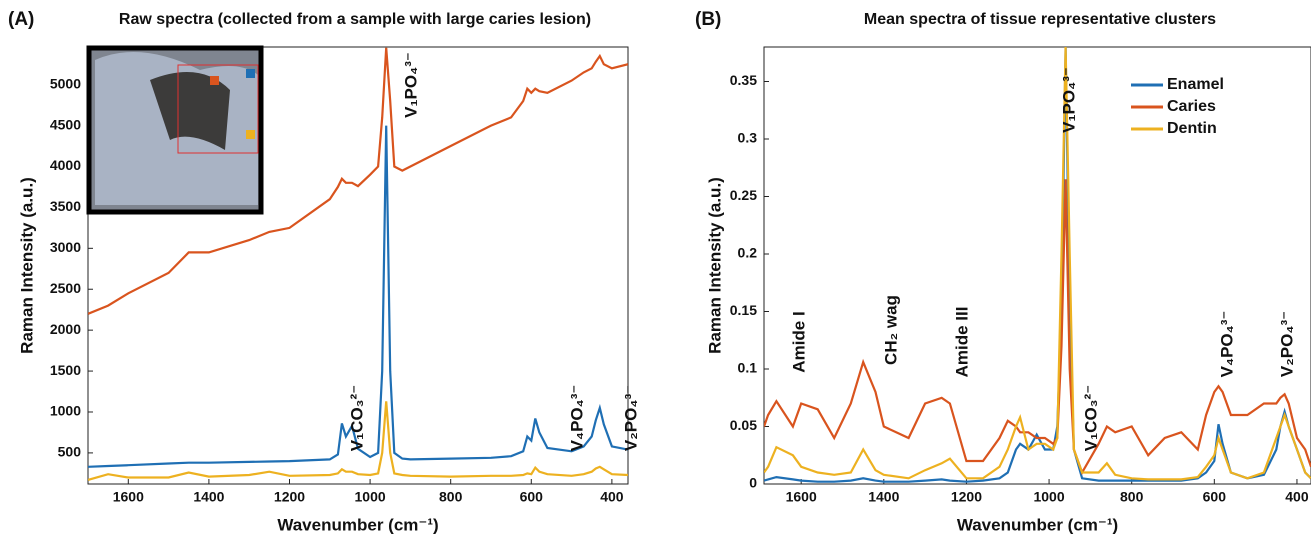 This screenshot has width=1311, height=542. What do you see at coordinates (748, 138) in the screenshot?
I see `y-tick-label: 0.3` at bounding box center [748, 138].